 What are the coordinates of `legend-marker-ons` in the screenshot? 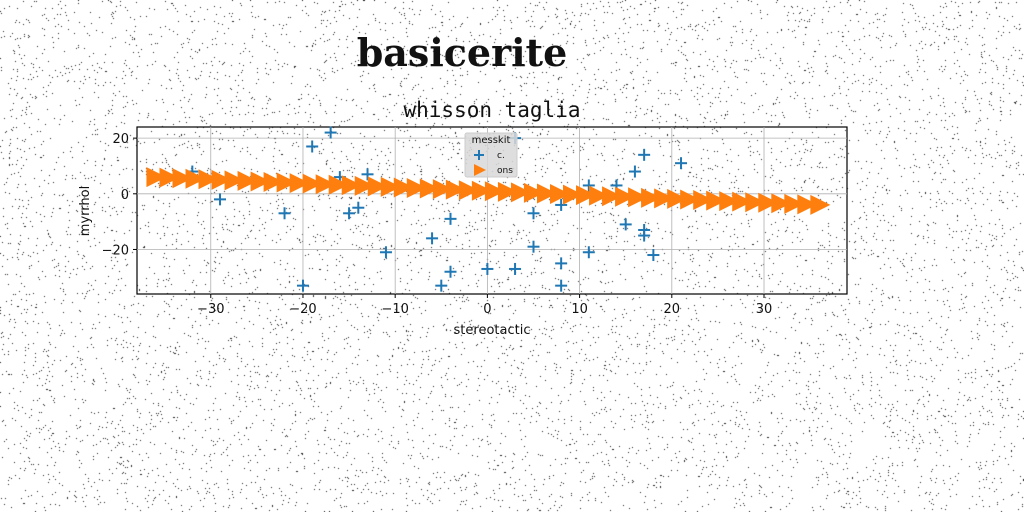 It's located at (480, 170).